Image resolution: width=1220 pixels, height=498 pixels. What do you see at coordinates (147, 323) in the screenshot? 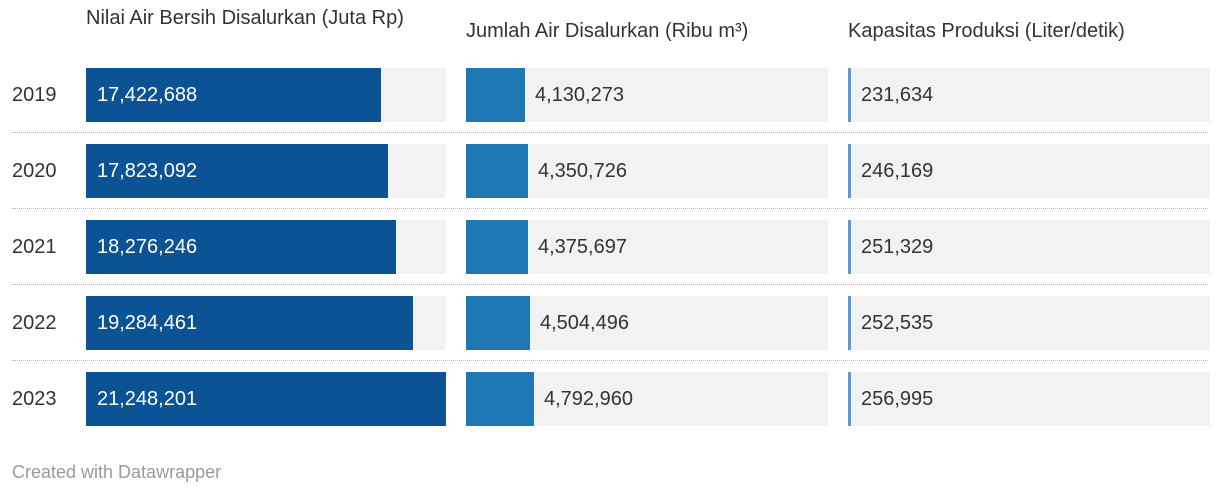
I see `bar-value-label: 19,284,461` at bounding box center [147, 323].